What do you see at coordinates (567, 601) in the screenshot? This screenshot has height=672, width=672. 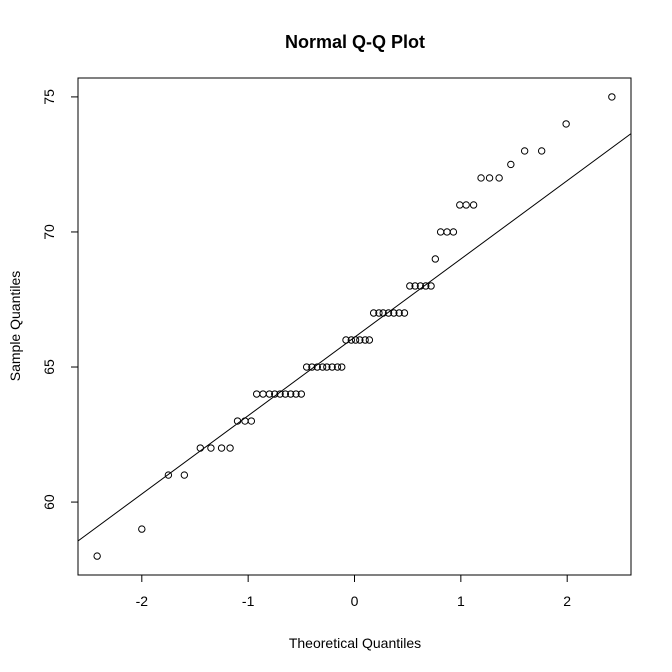 I see `x-tick-label: 2` at bounding box center [567, 601].